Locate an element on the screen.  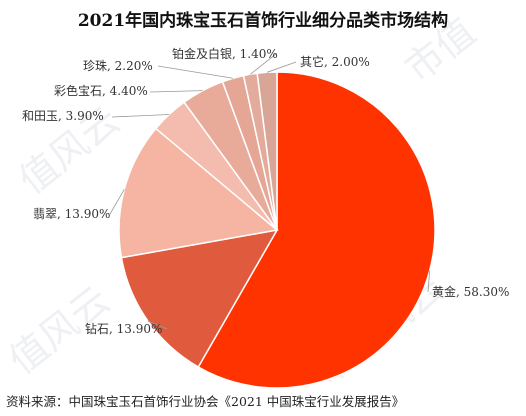
source-note: 资料来源：中国珠宝玉石首饰行业协会《2021 中国珠宝行业发展报告》 is located at coordinates (205, 401).